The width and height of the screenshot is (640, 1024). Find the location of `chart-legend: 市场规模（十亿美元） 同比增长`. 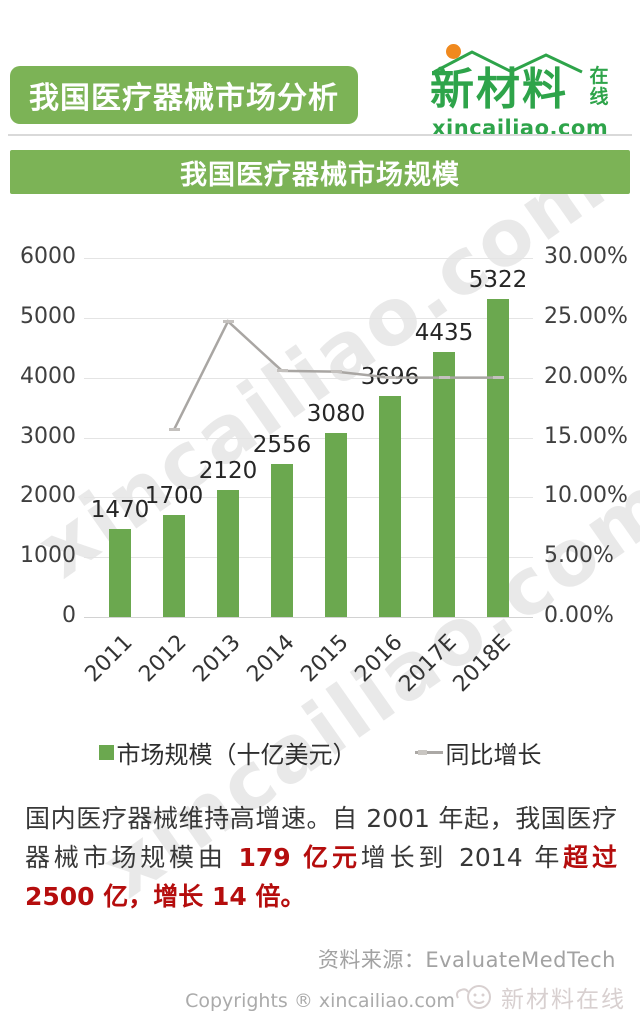

chart-legend: 市场规模（十亿美元） 同比增长 is located at coordinates (320, 752).